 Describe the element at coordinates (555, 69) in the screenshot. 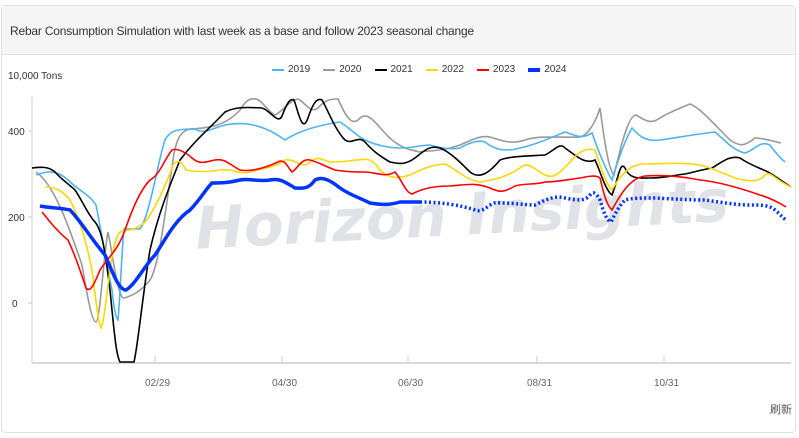

I see `legend-label: 2024` at that location.